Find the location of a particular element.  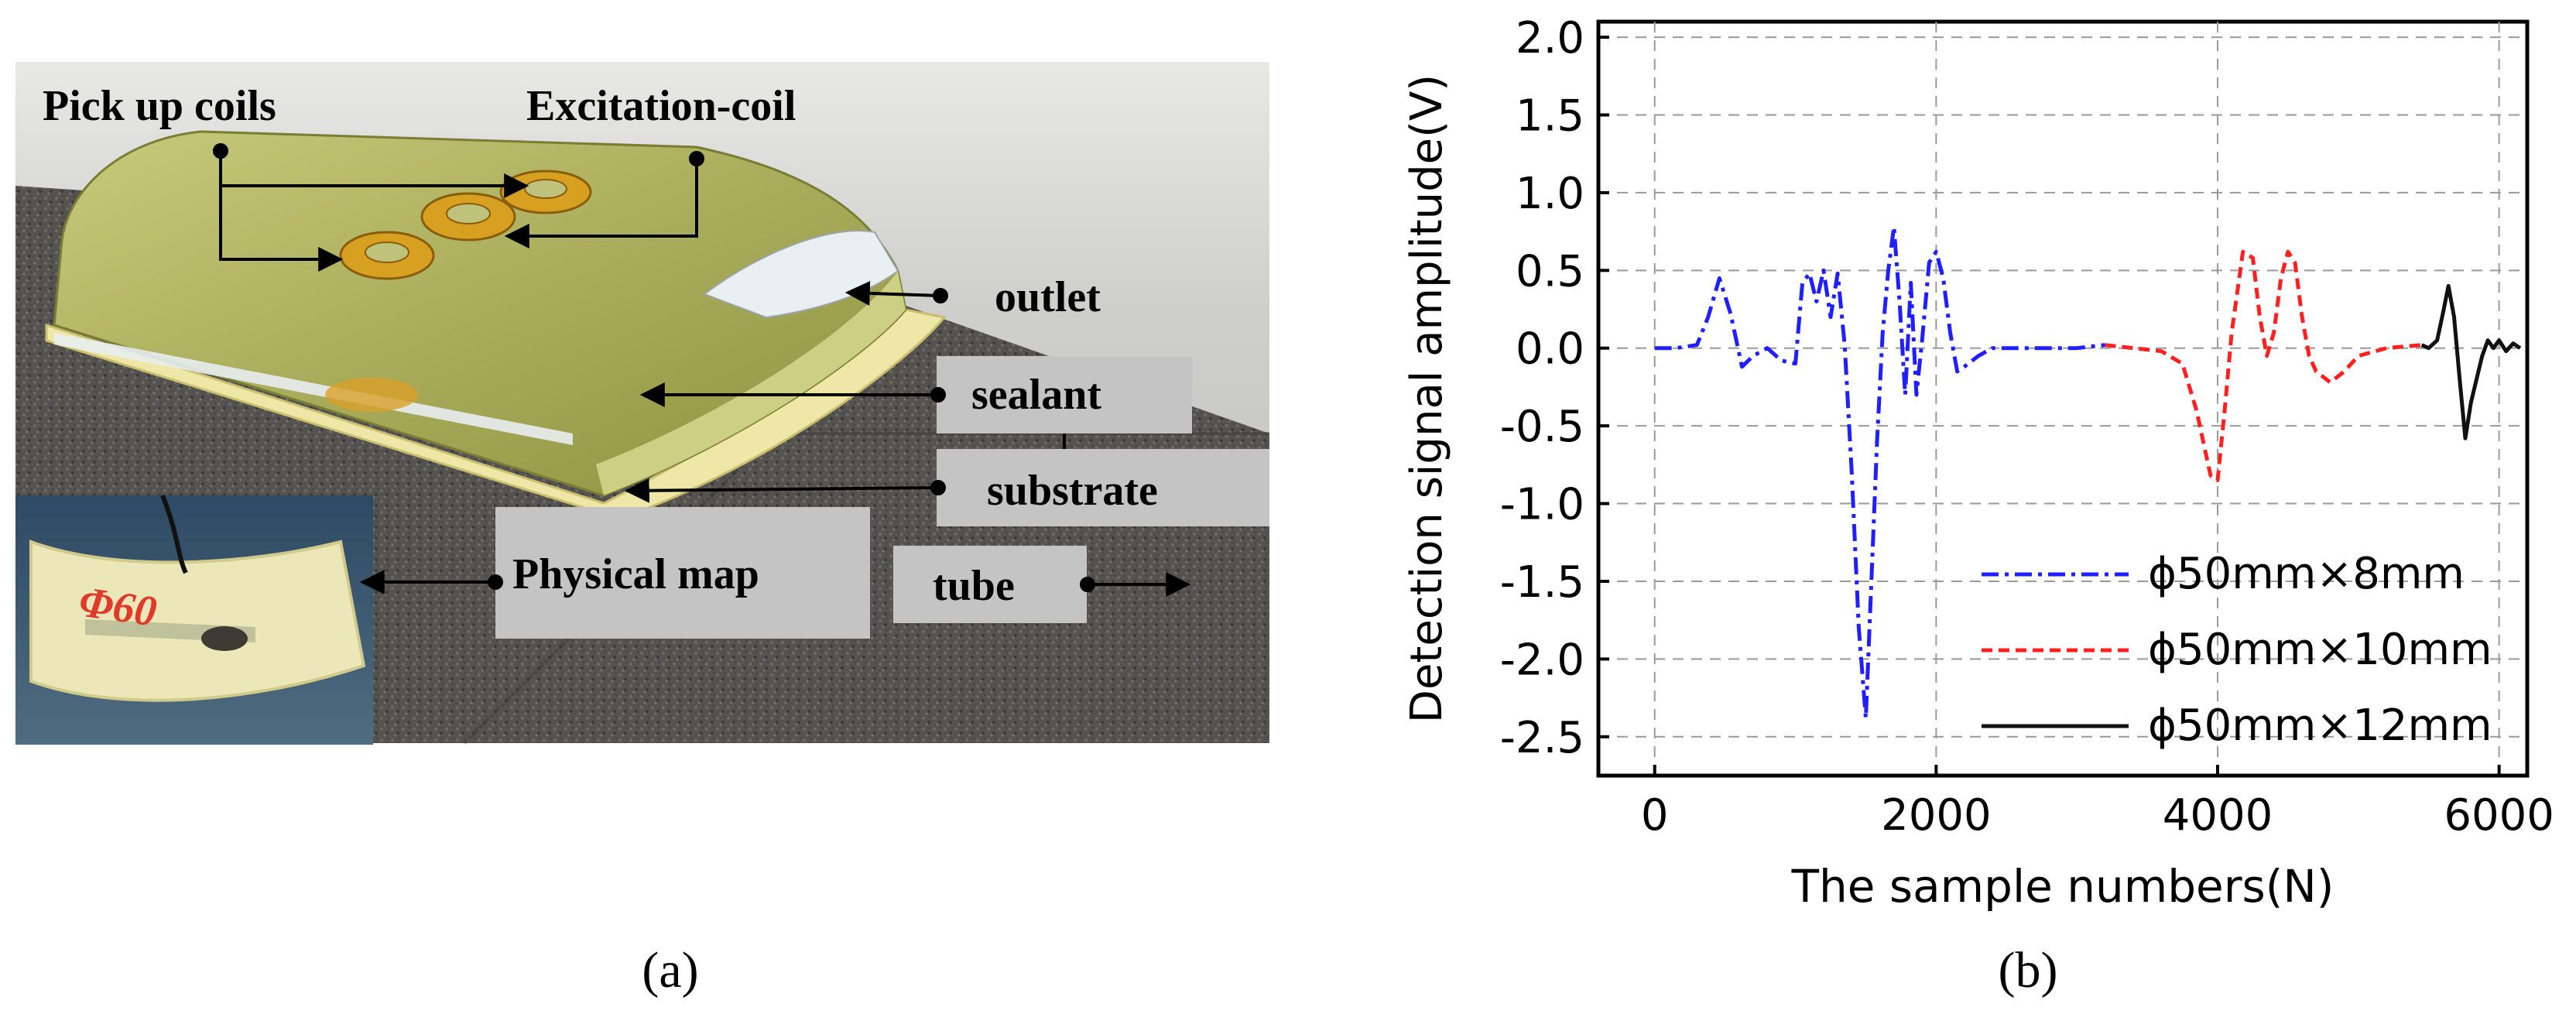

legend-label-1: ϕ50mm×8mm is located at coordinates (2306, 574).